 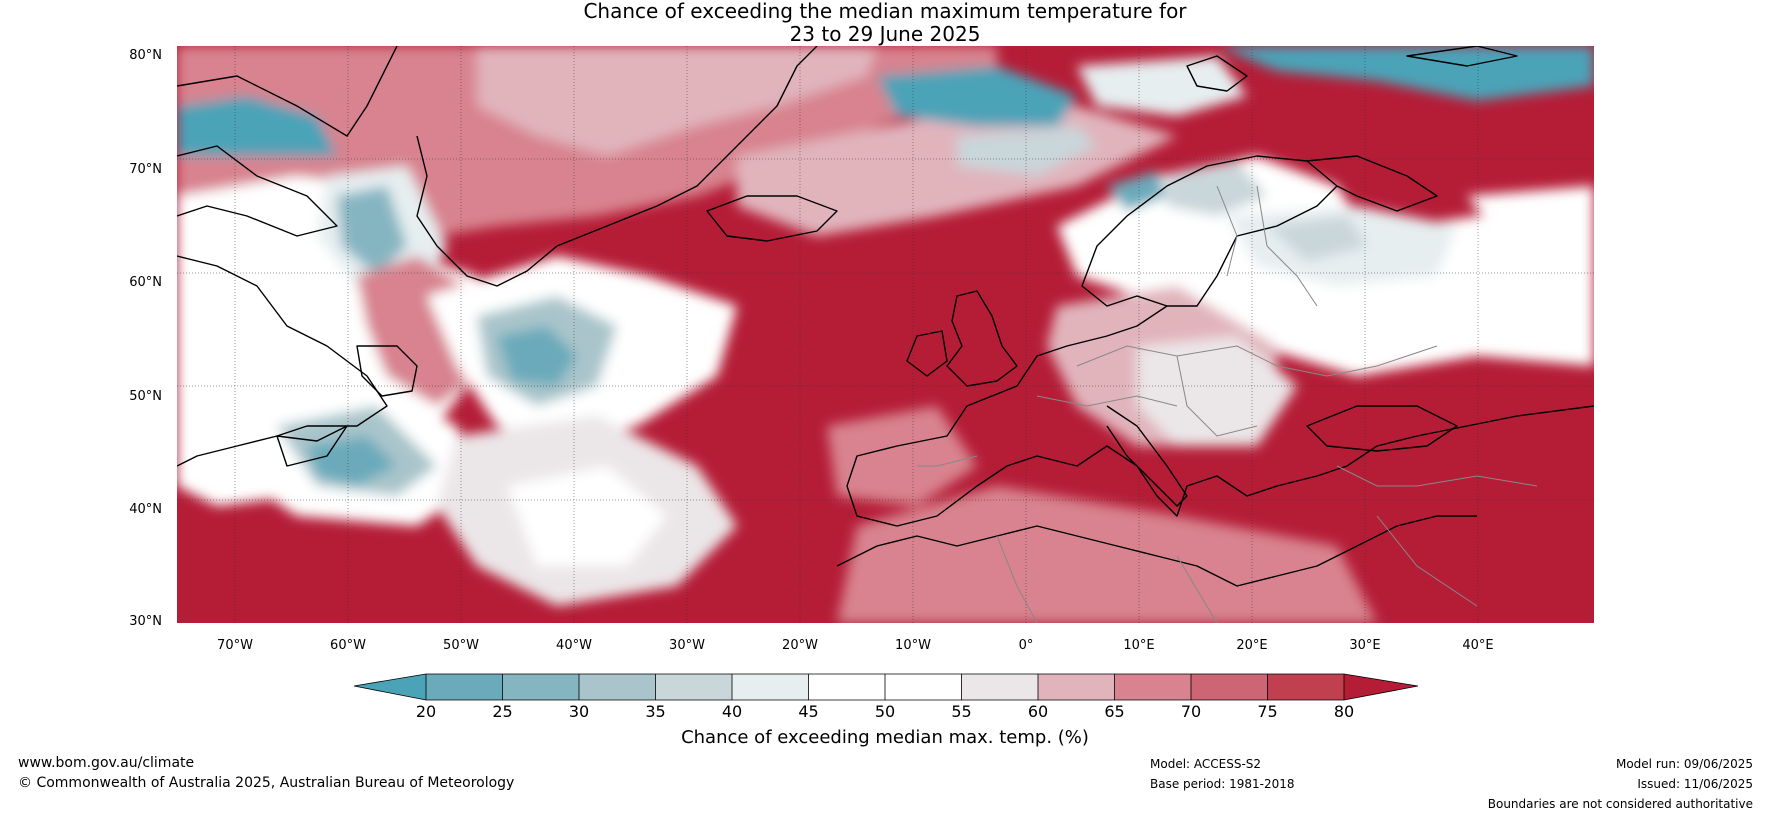 I want to click on coast-great-britain, so click(x=982, y=338).